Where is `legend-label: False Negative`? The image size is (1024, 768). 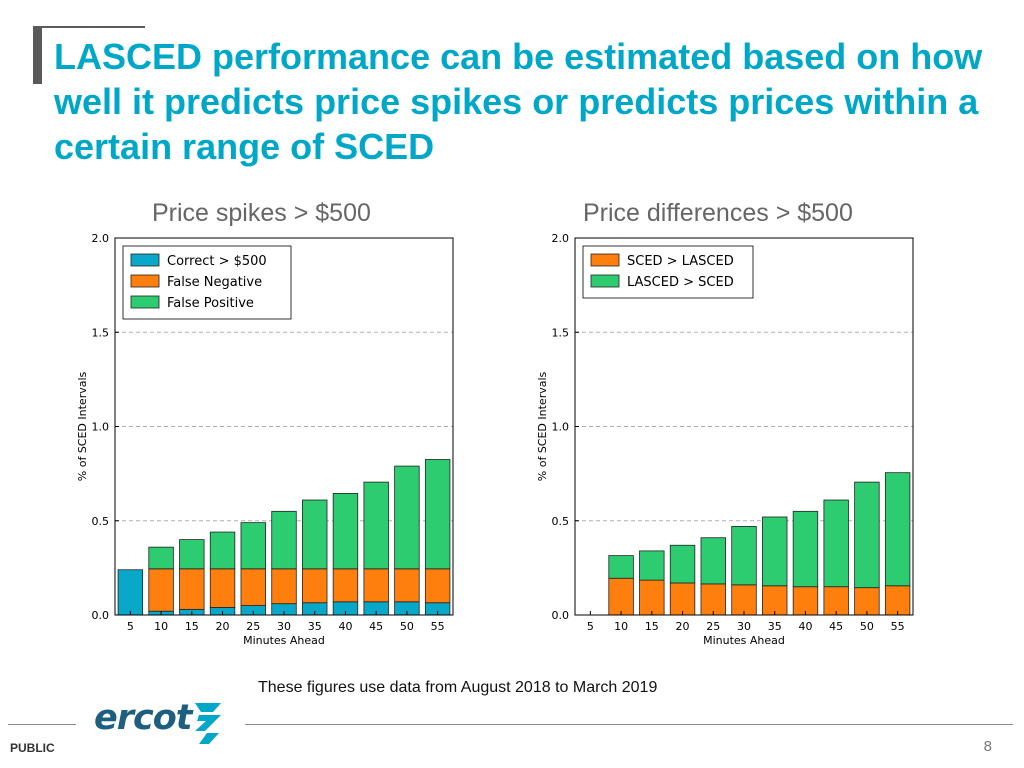
legend-label: False Negative is located at coordinates (214, 282).